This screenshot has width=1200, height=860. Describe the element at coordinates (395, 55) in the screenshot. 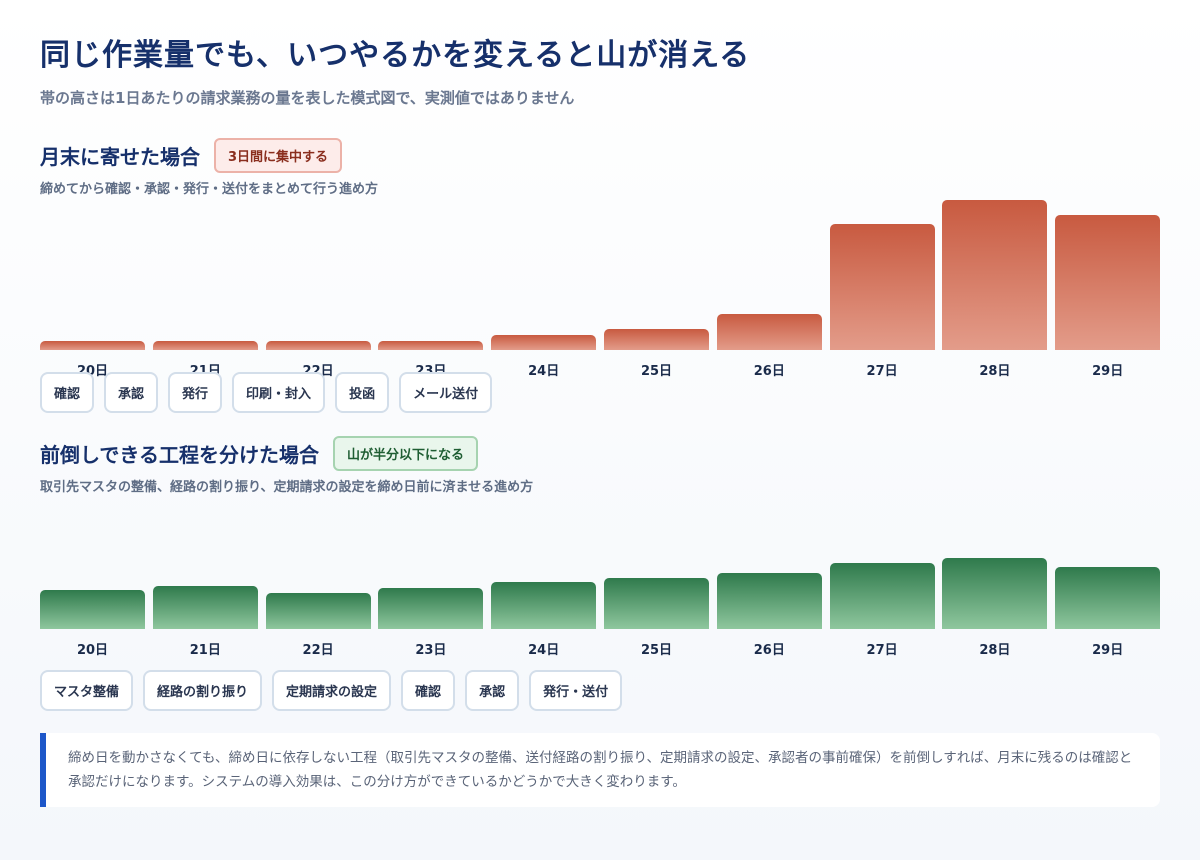

I see `page-title: 同じ作業量でも、いつやるかを変えると山が消える` at that location.